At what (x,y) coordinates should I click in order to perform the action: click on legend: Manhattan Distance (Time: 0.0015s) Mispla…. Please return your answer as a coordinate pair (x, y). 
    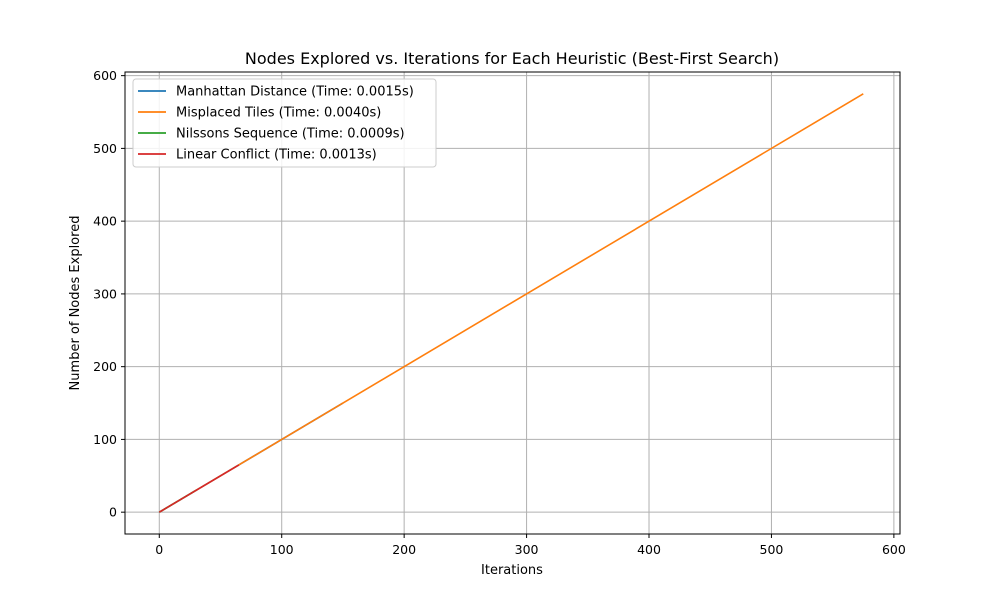
    Looking at the image, I should click on (284, 123).